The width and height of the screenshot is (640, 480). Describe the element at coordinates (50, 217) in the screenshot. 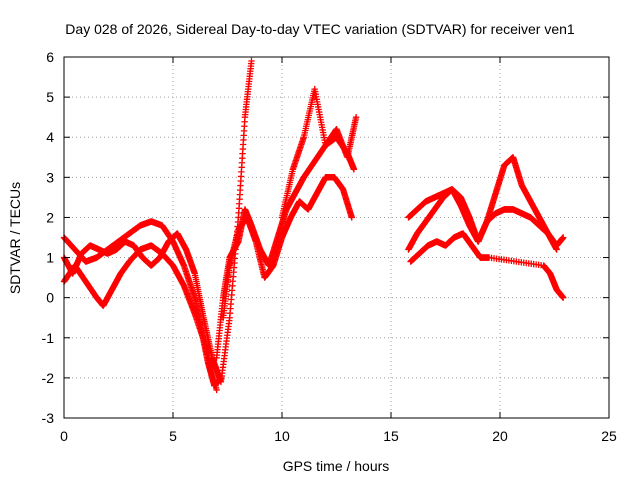

I see `y-tick-label: 2` at that location.